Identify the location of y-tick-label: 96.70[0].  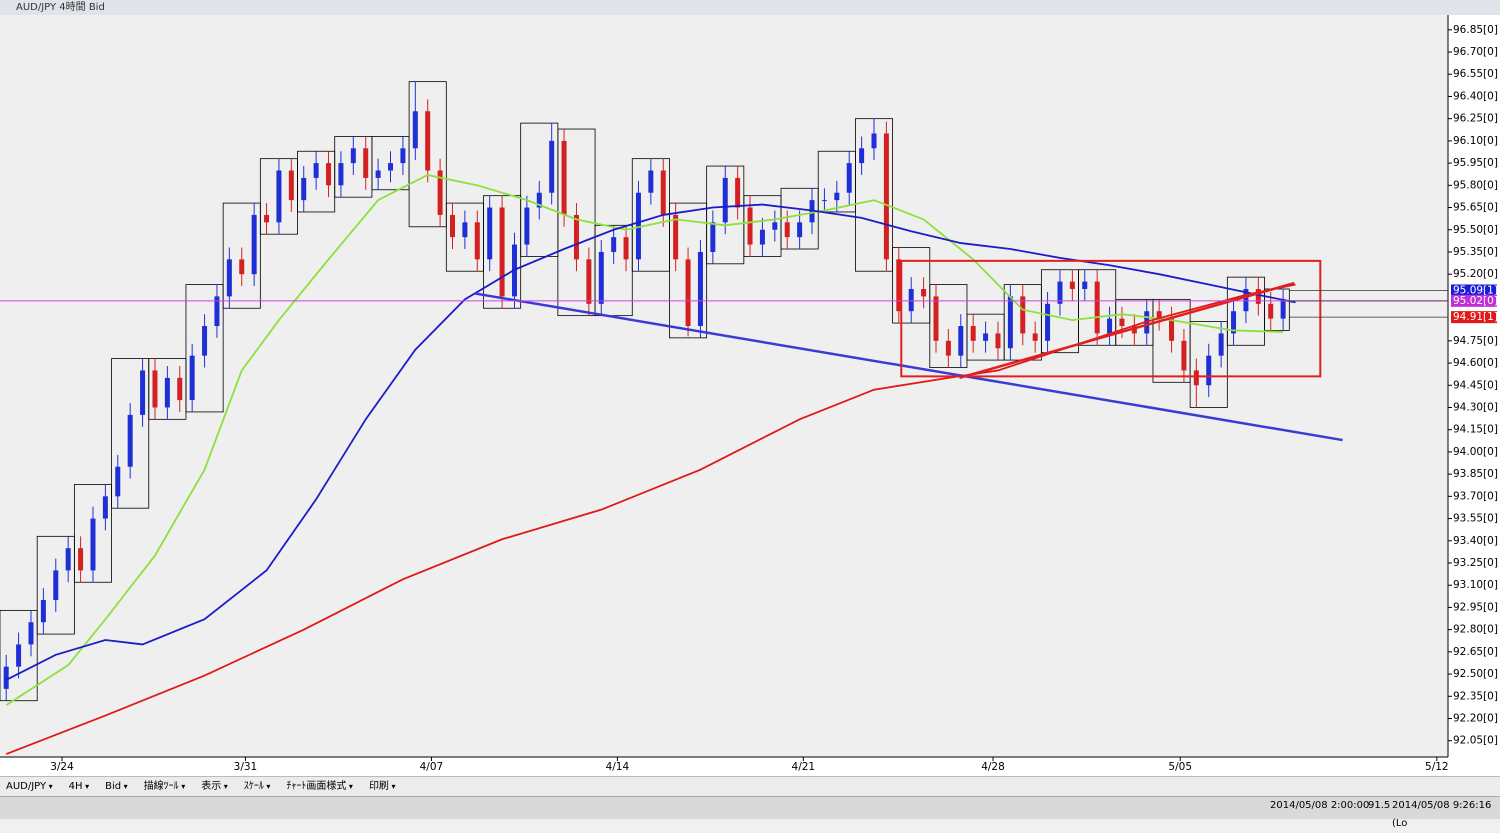
(1475, 52).